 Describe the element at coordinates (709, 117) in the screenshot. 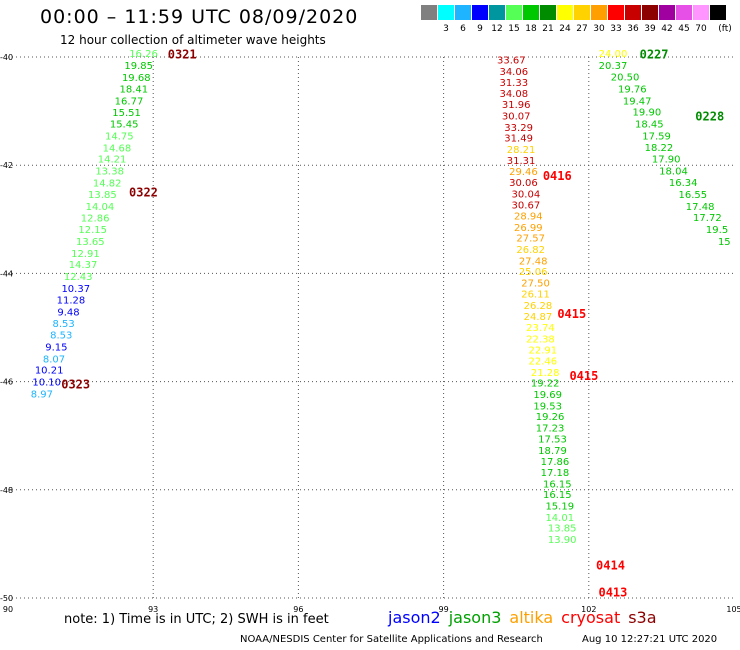

I see `pass-time-label: 0228` at that location.